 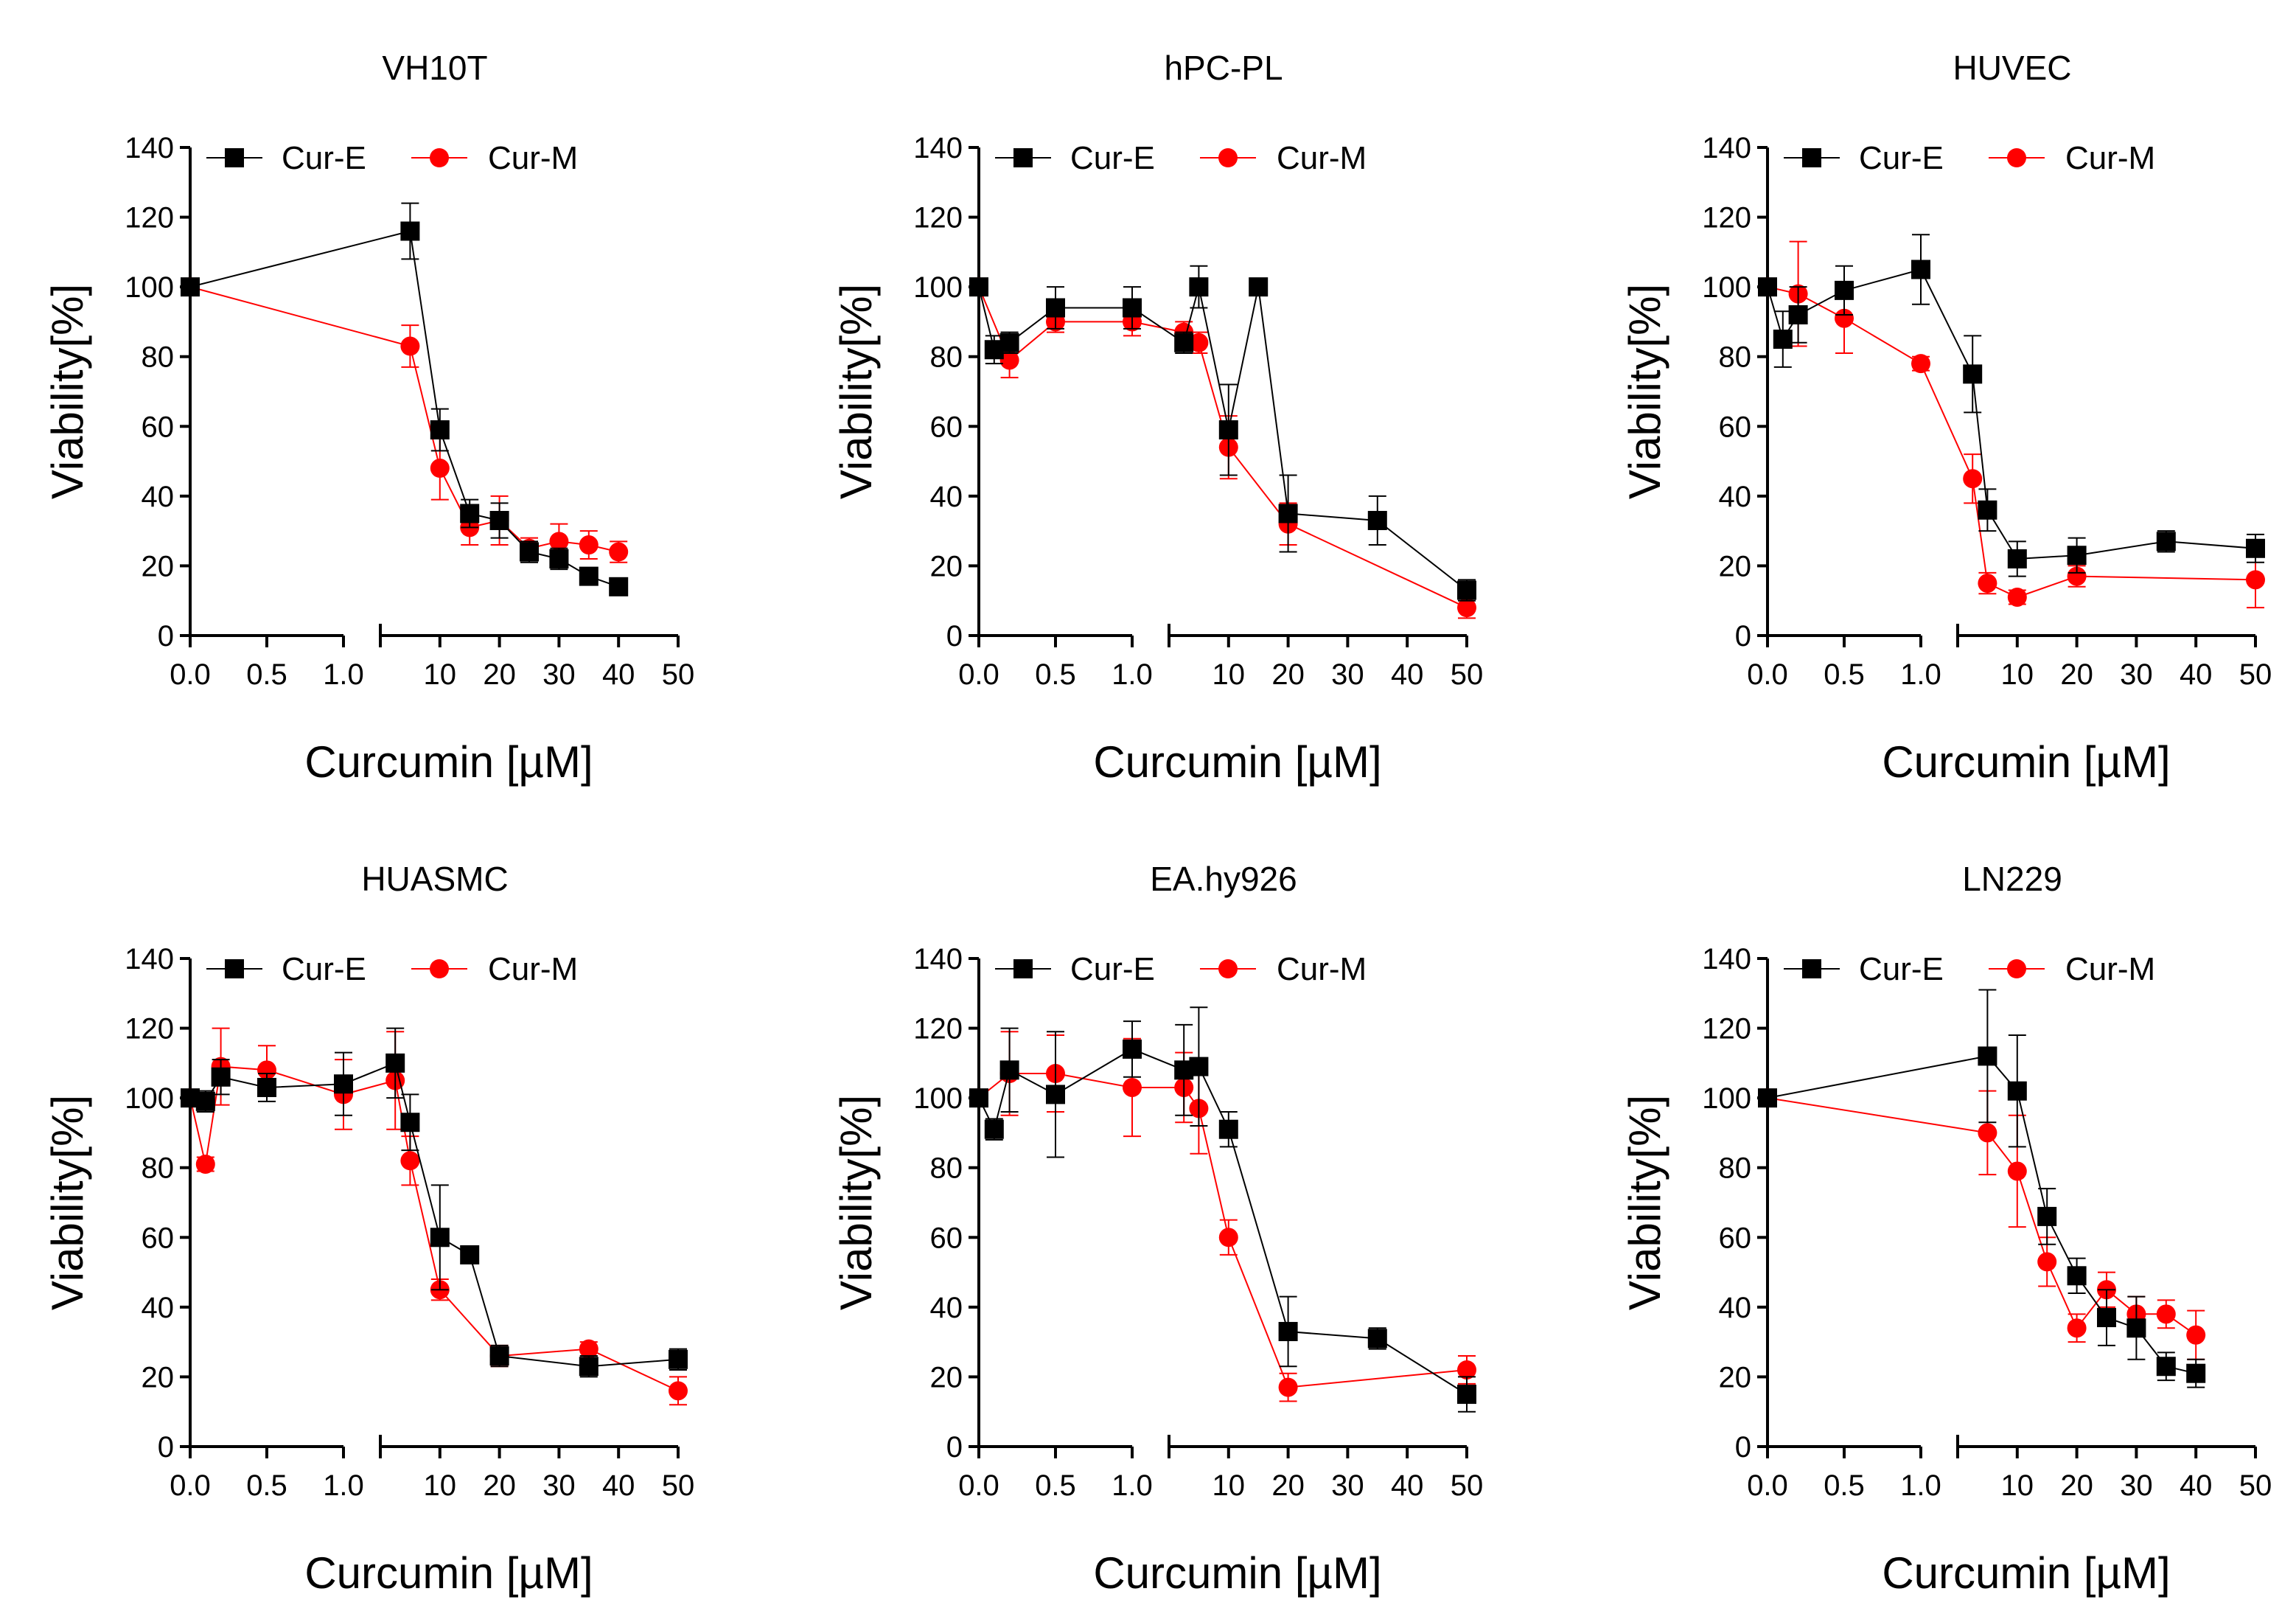 I want to click on y-tick-label: 60, so click(x=158, y=427).